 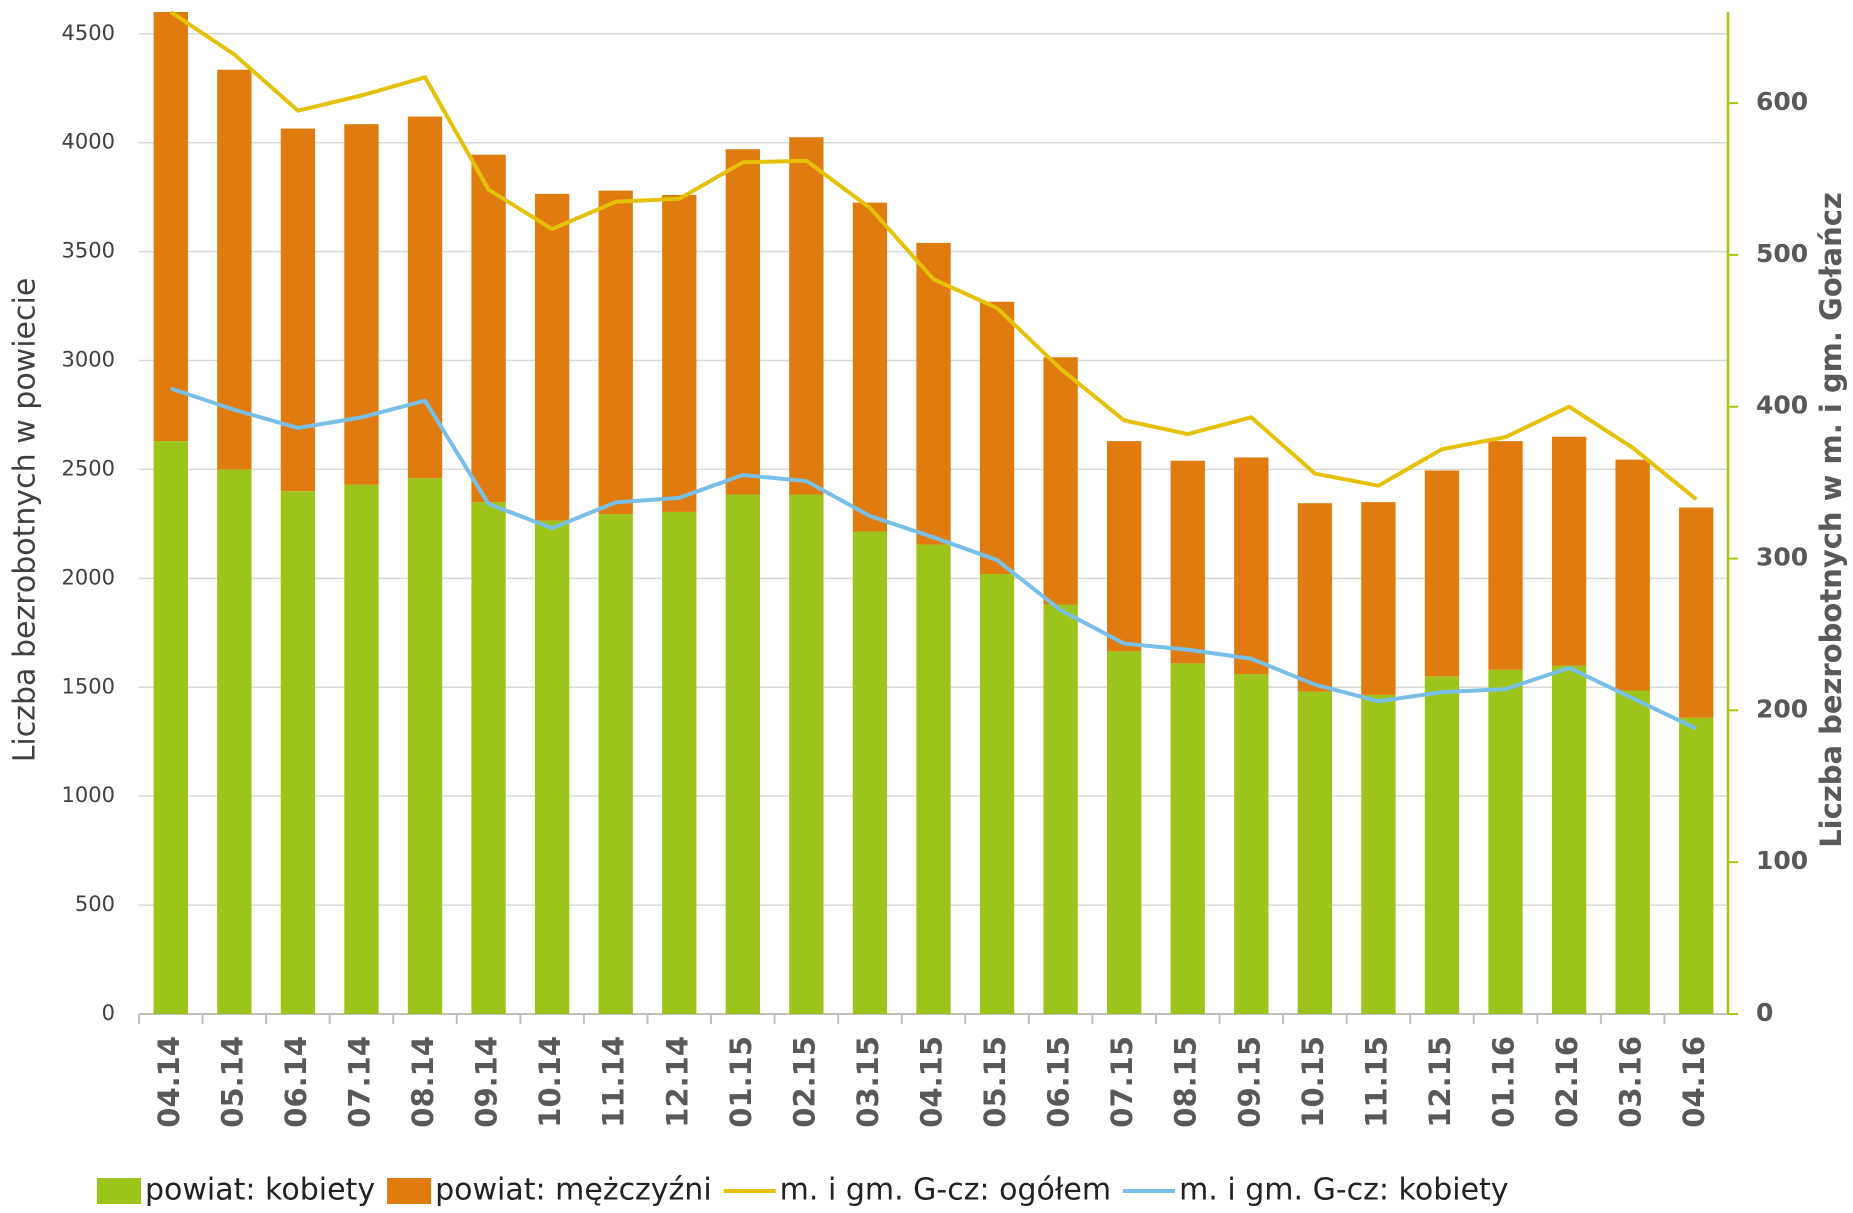 I want to click on x-tick-label: 11.14, so click(x=614, y=1082).